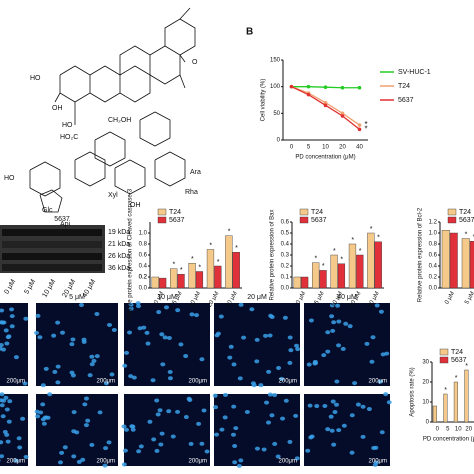 This screenshot has height=474, width=474. I want to click on structure-label: HO, so click(67, 125).